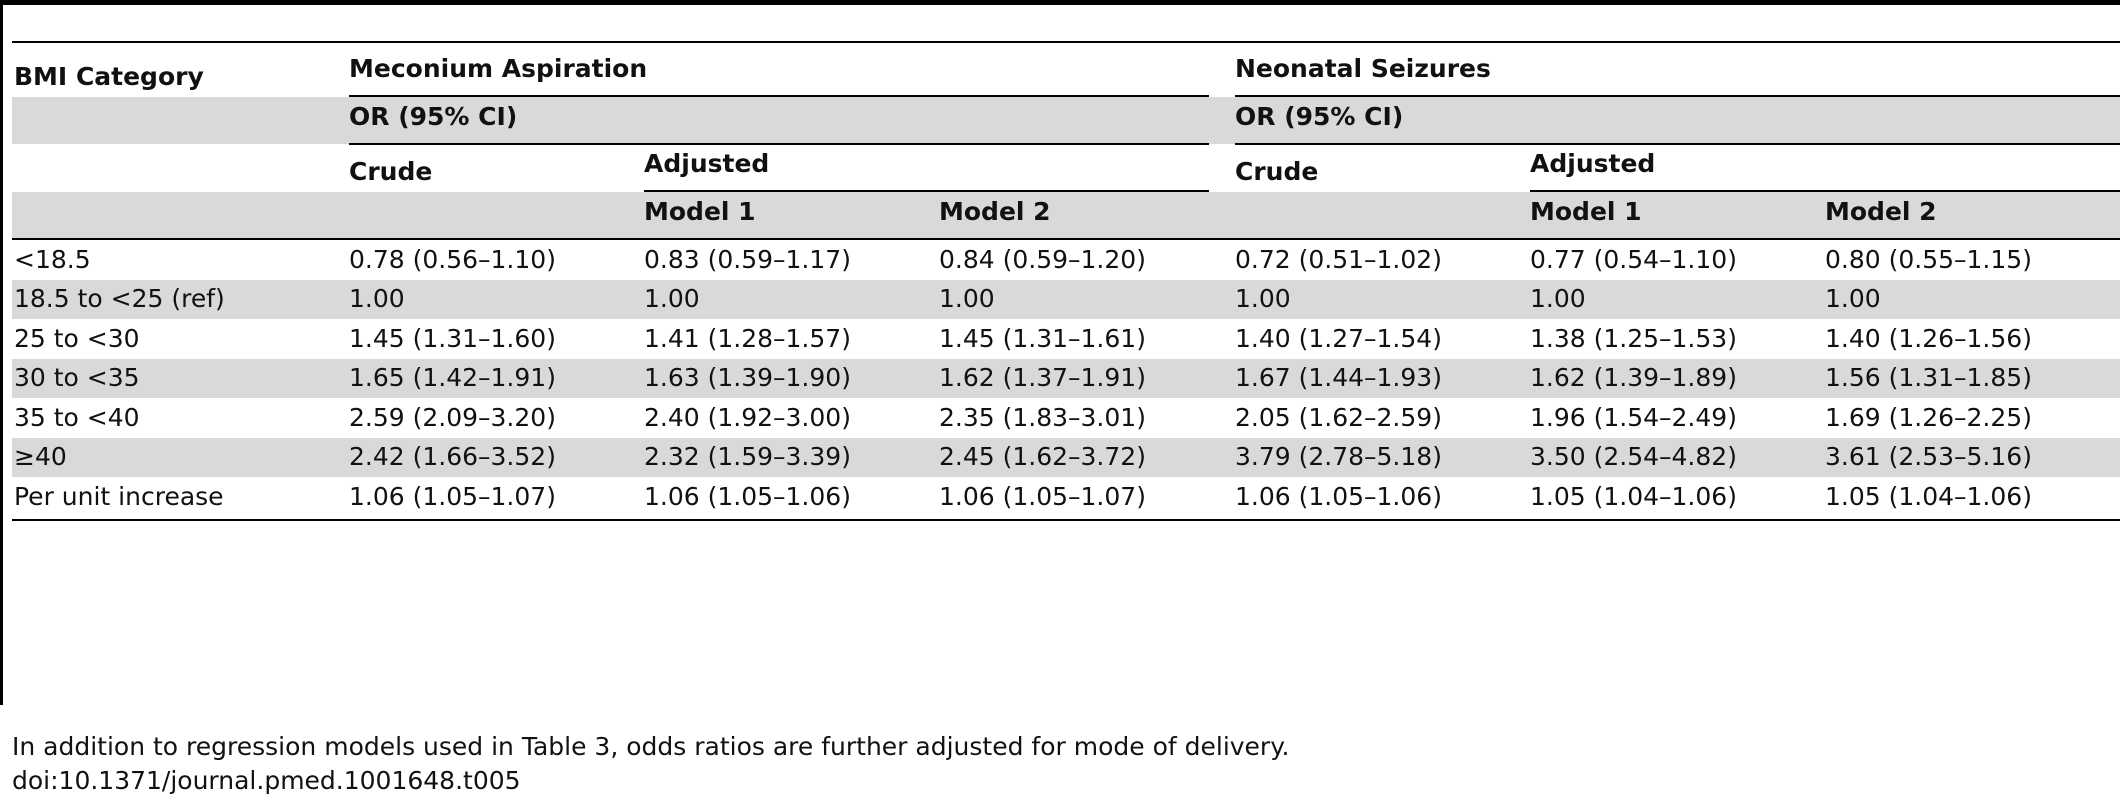 The height and width of the screenshot is (800, 2120). Describe the element at coordinates (452, 417) in the screenshot. I see `cell-mec-crude: 2.59 (2.09–3.20)` at that location.